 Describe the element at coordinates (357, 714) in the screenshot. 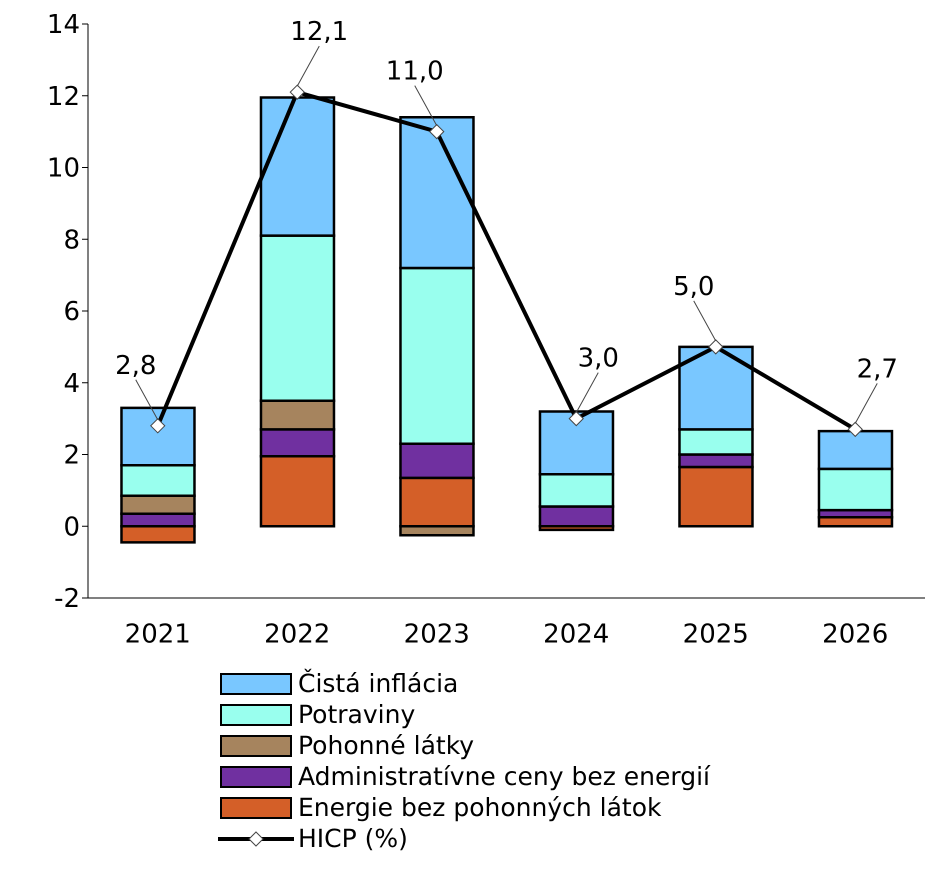

I see `legend-label: Potraviny` at that location.